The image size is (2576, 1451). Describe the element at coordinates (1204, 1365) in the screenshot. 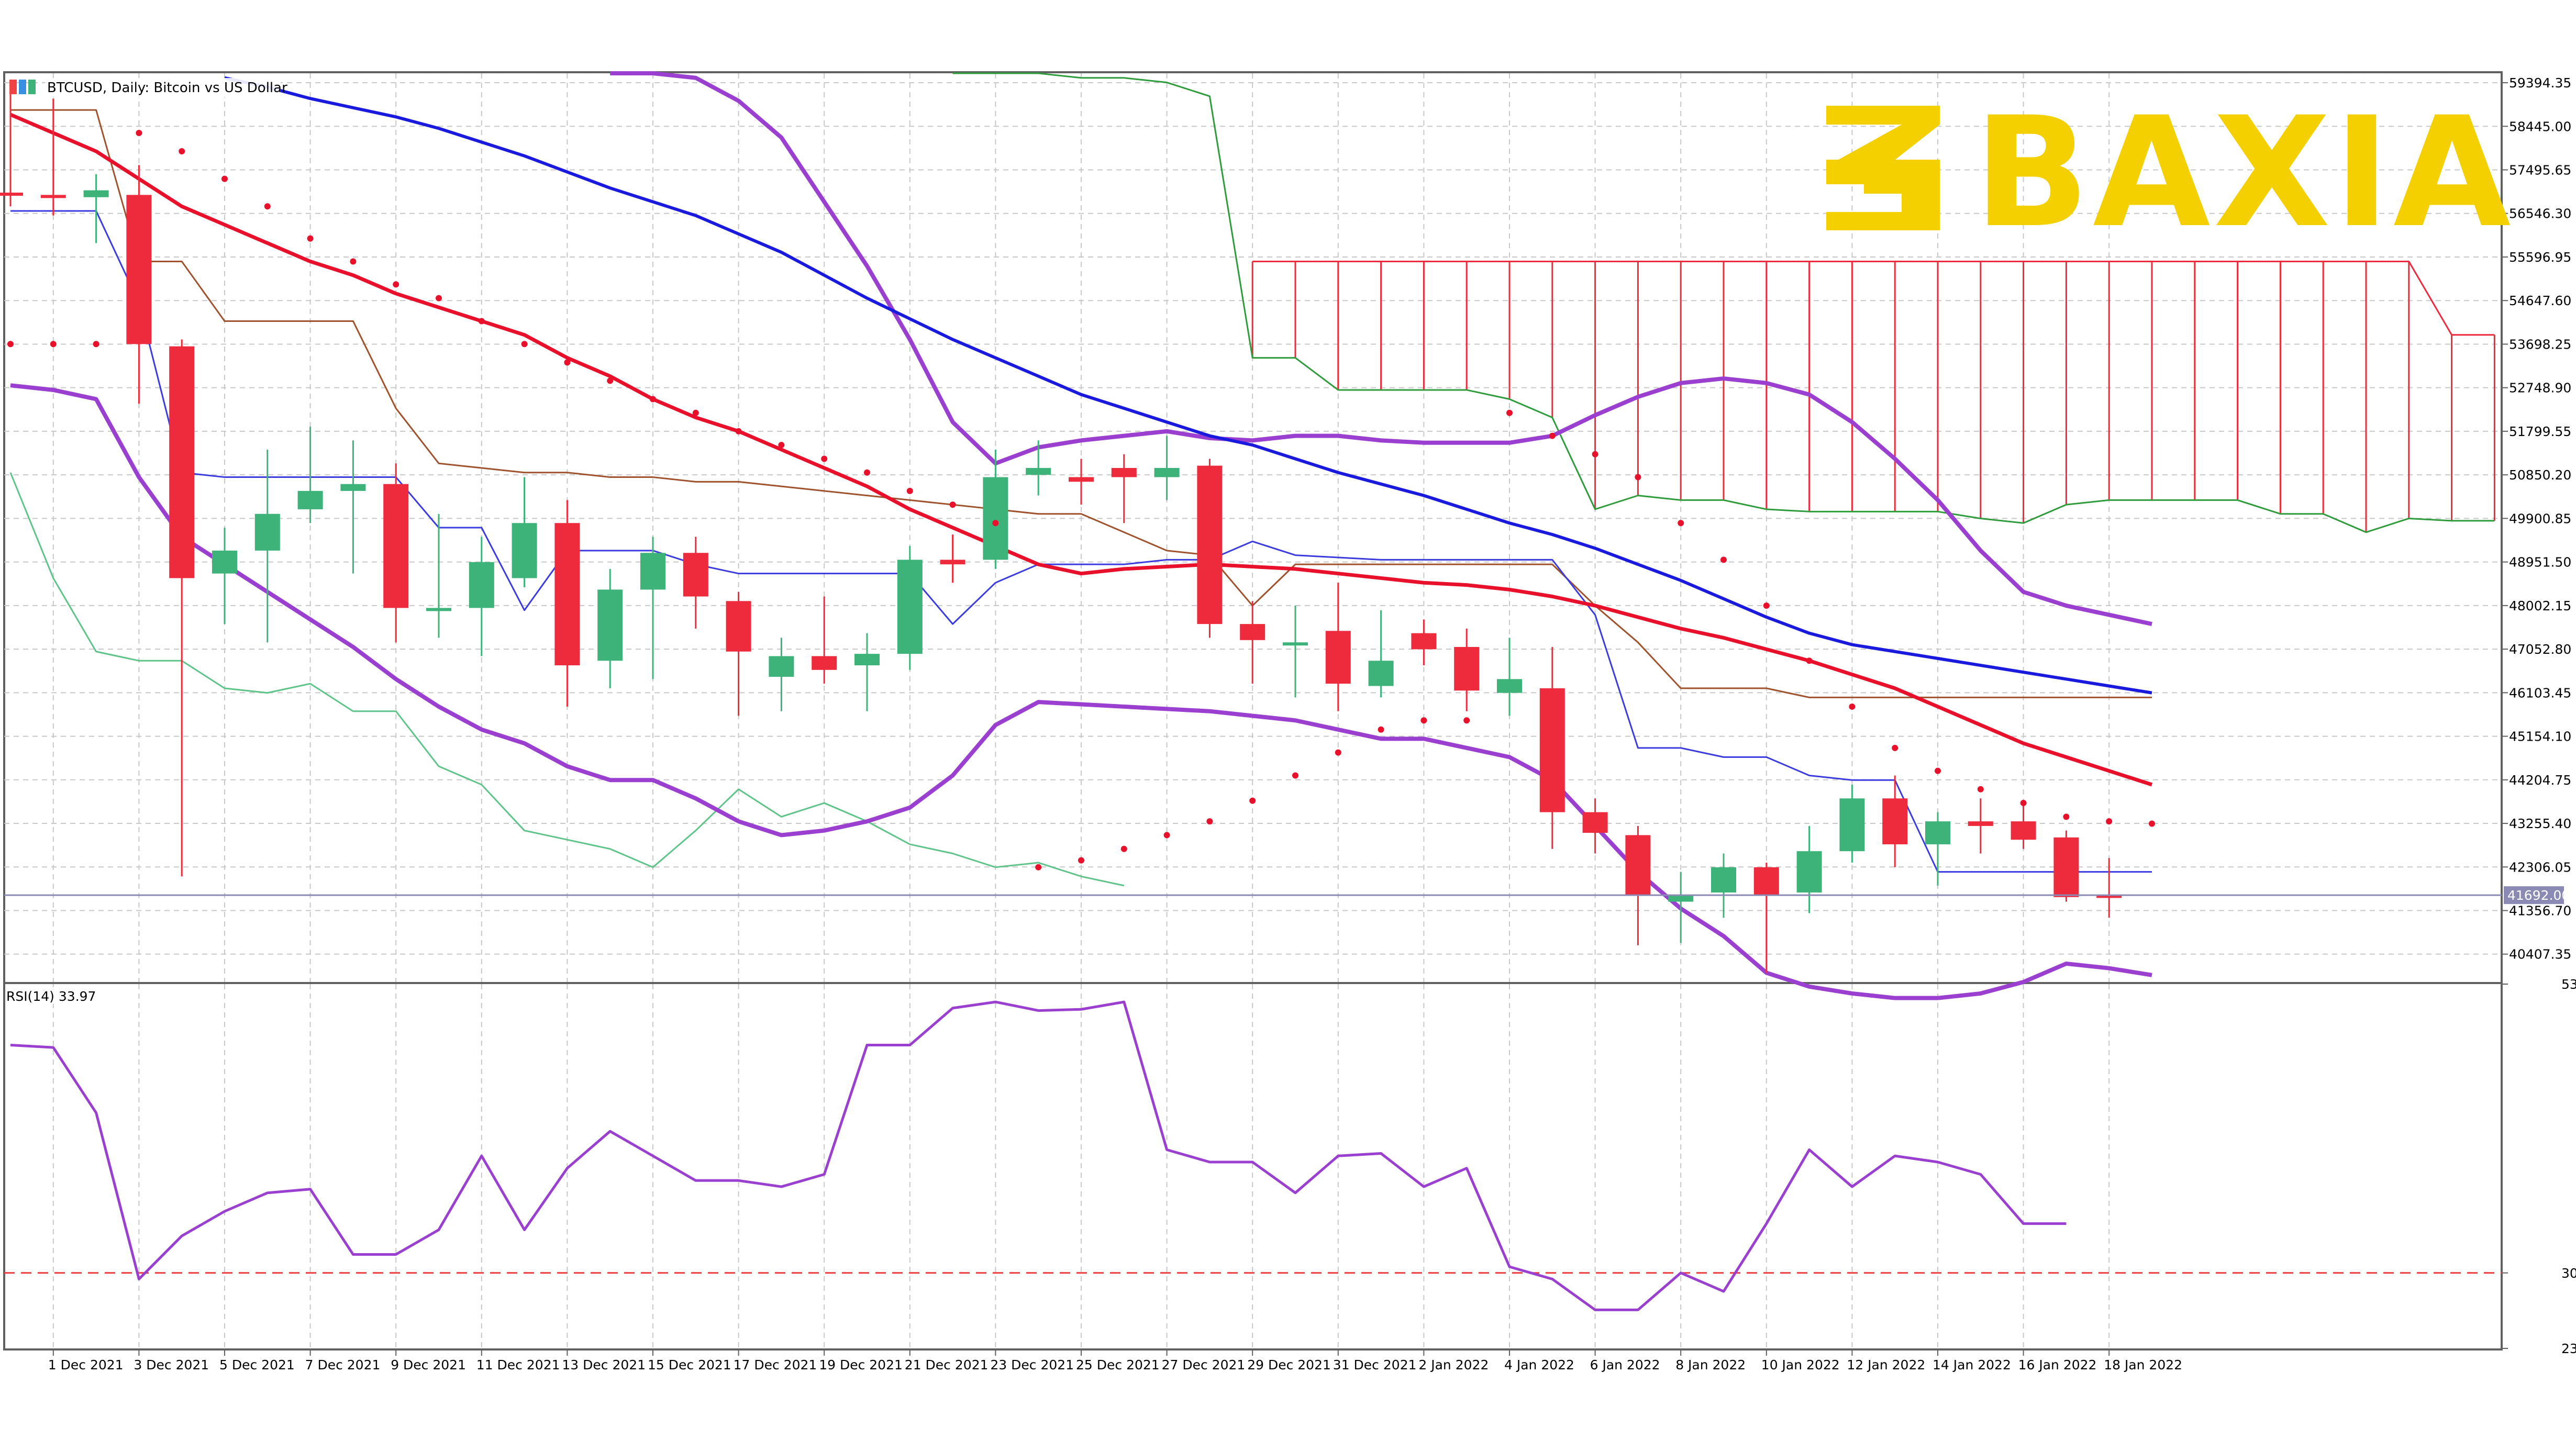

I see `x-tick-label: 27 Dec 2021` at that location.